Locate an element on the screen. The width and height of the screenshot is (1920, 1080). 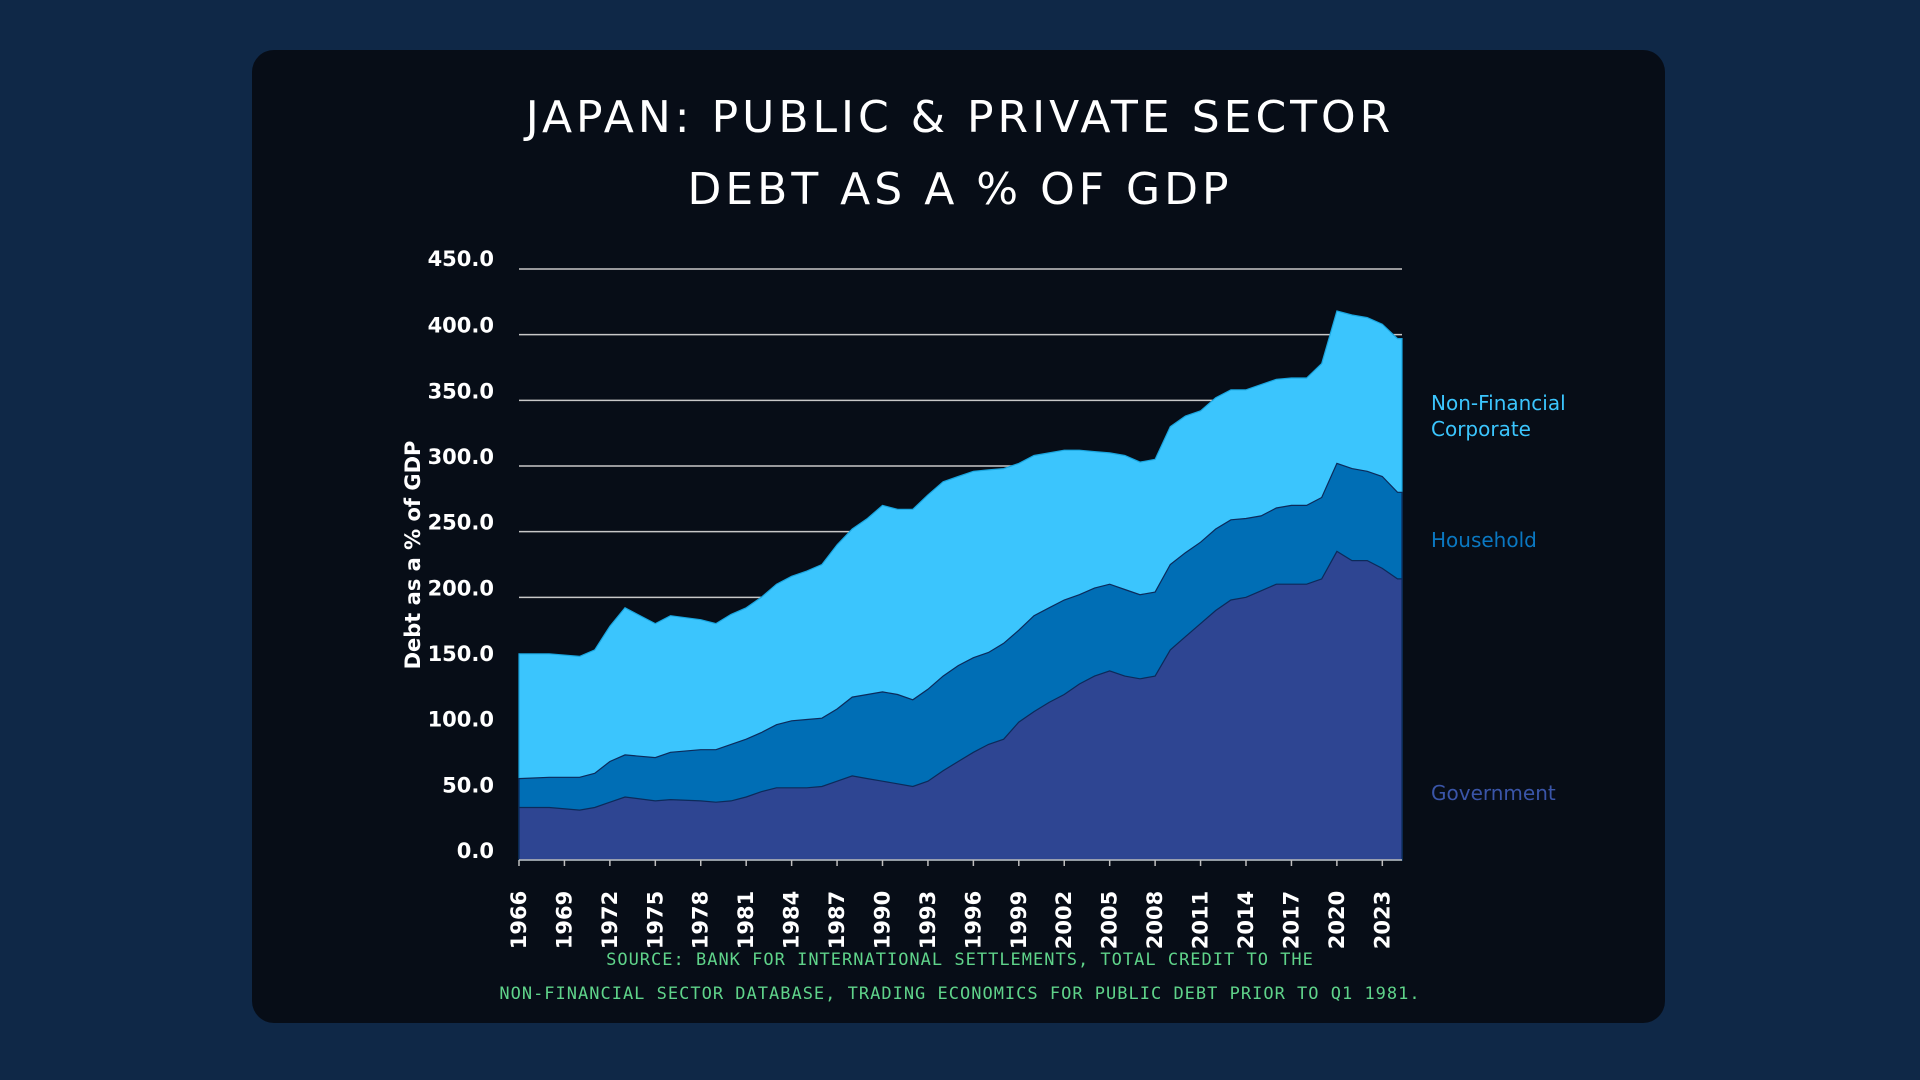
x-tick-label: 1984 is located at coordinates (792, 920).